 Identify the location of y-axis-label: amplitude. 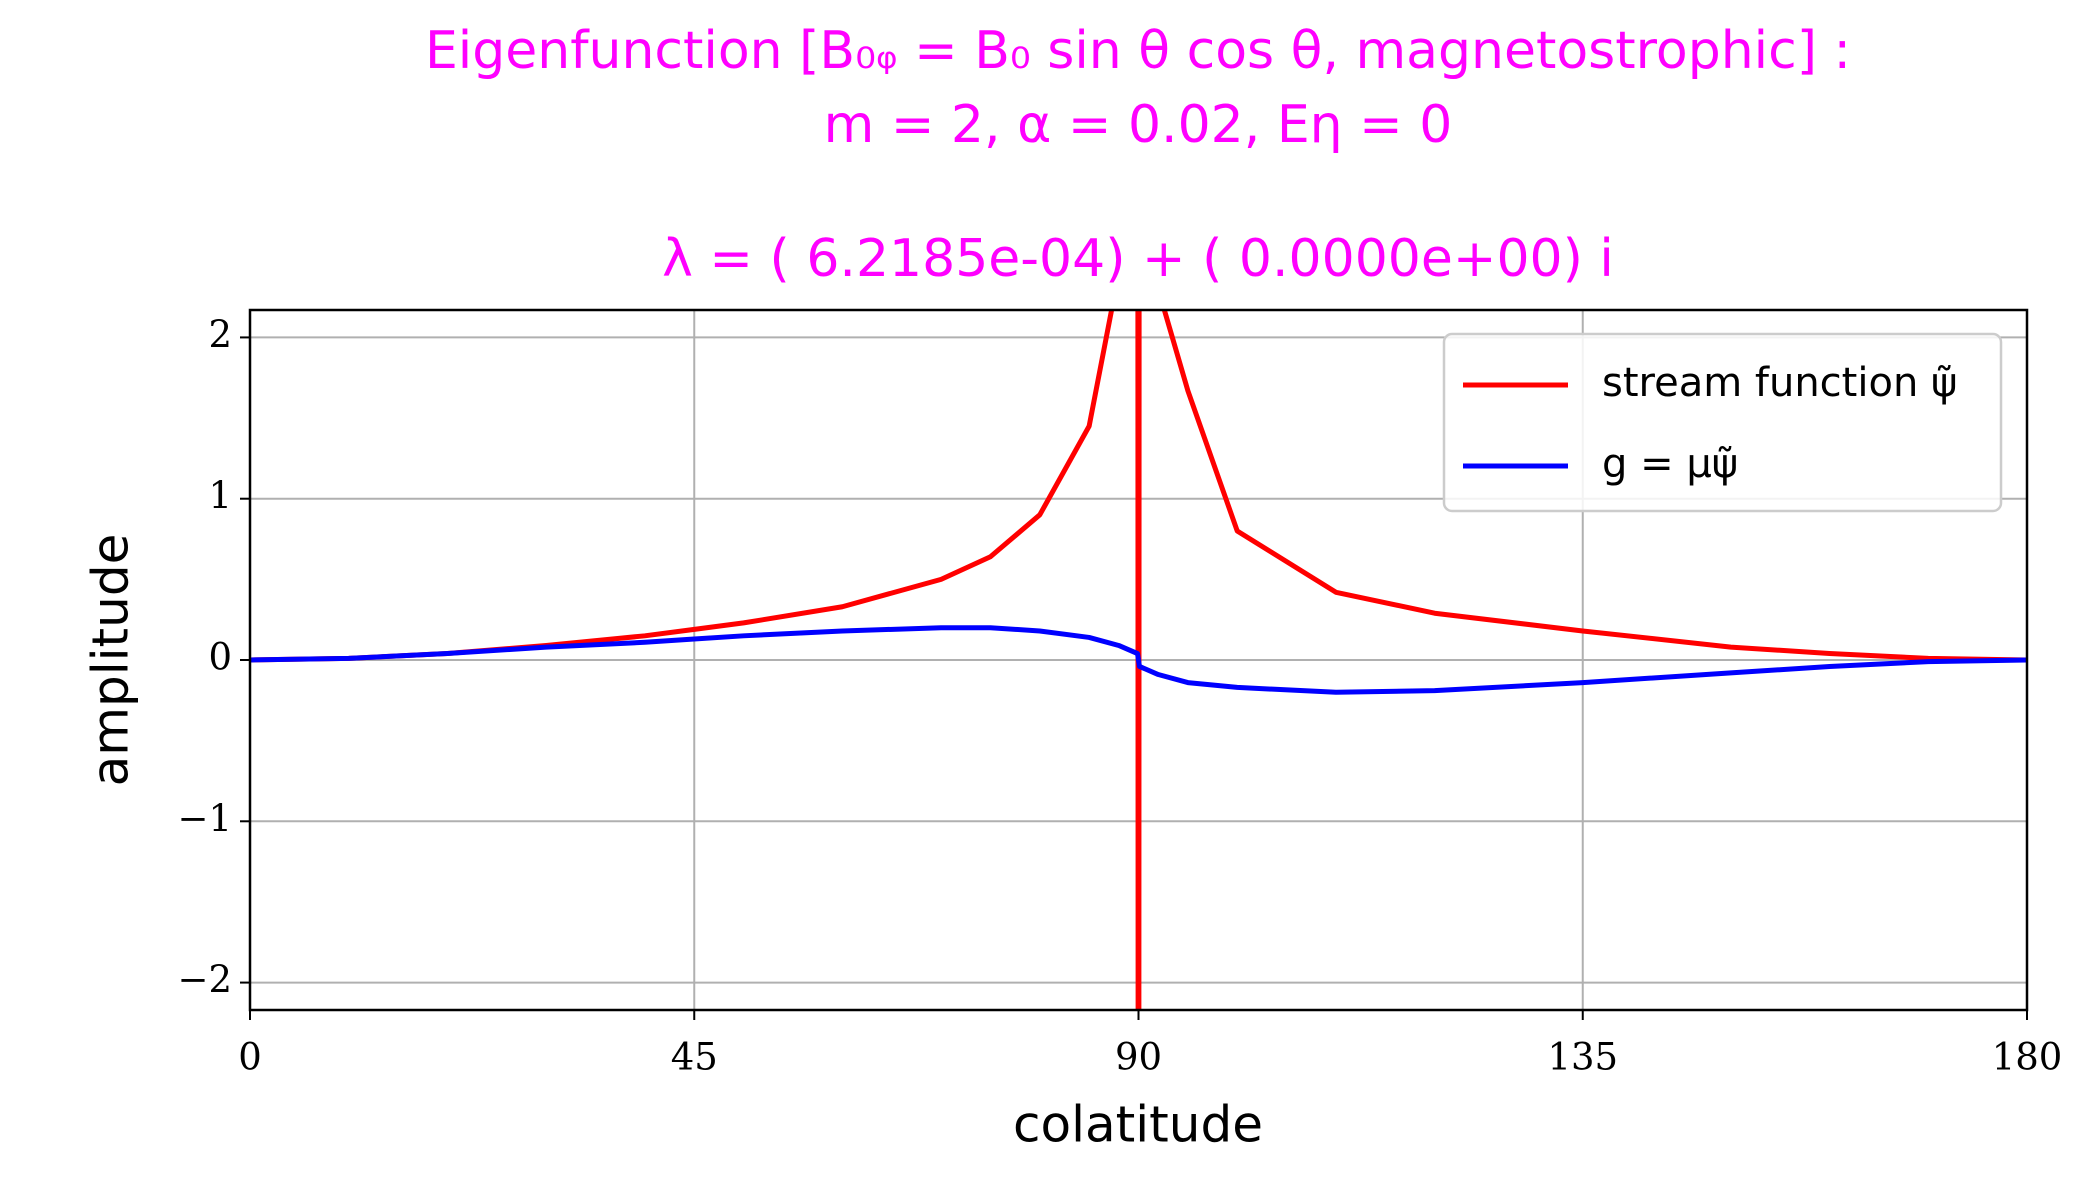
(111, 660).